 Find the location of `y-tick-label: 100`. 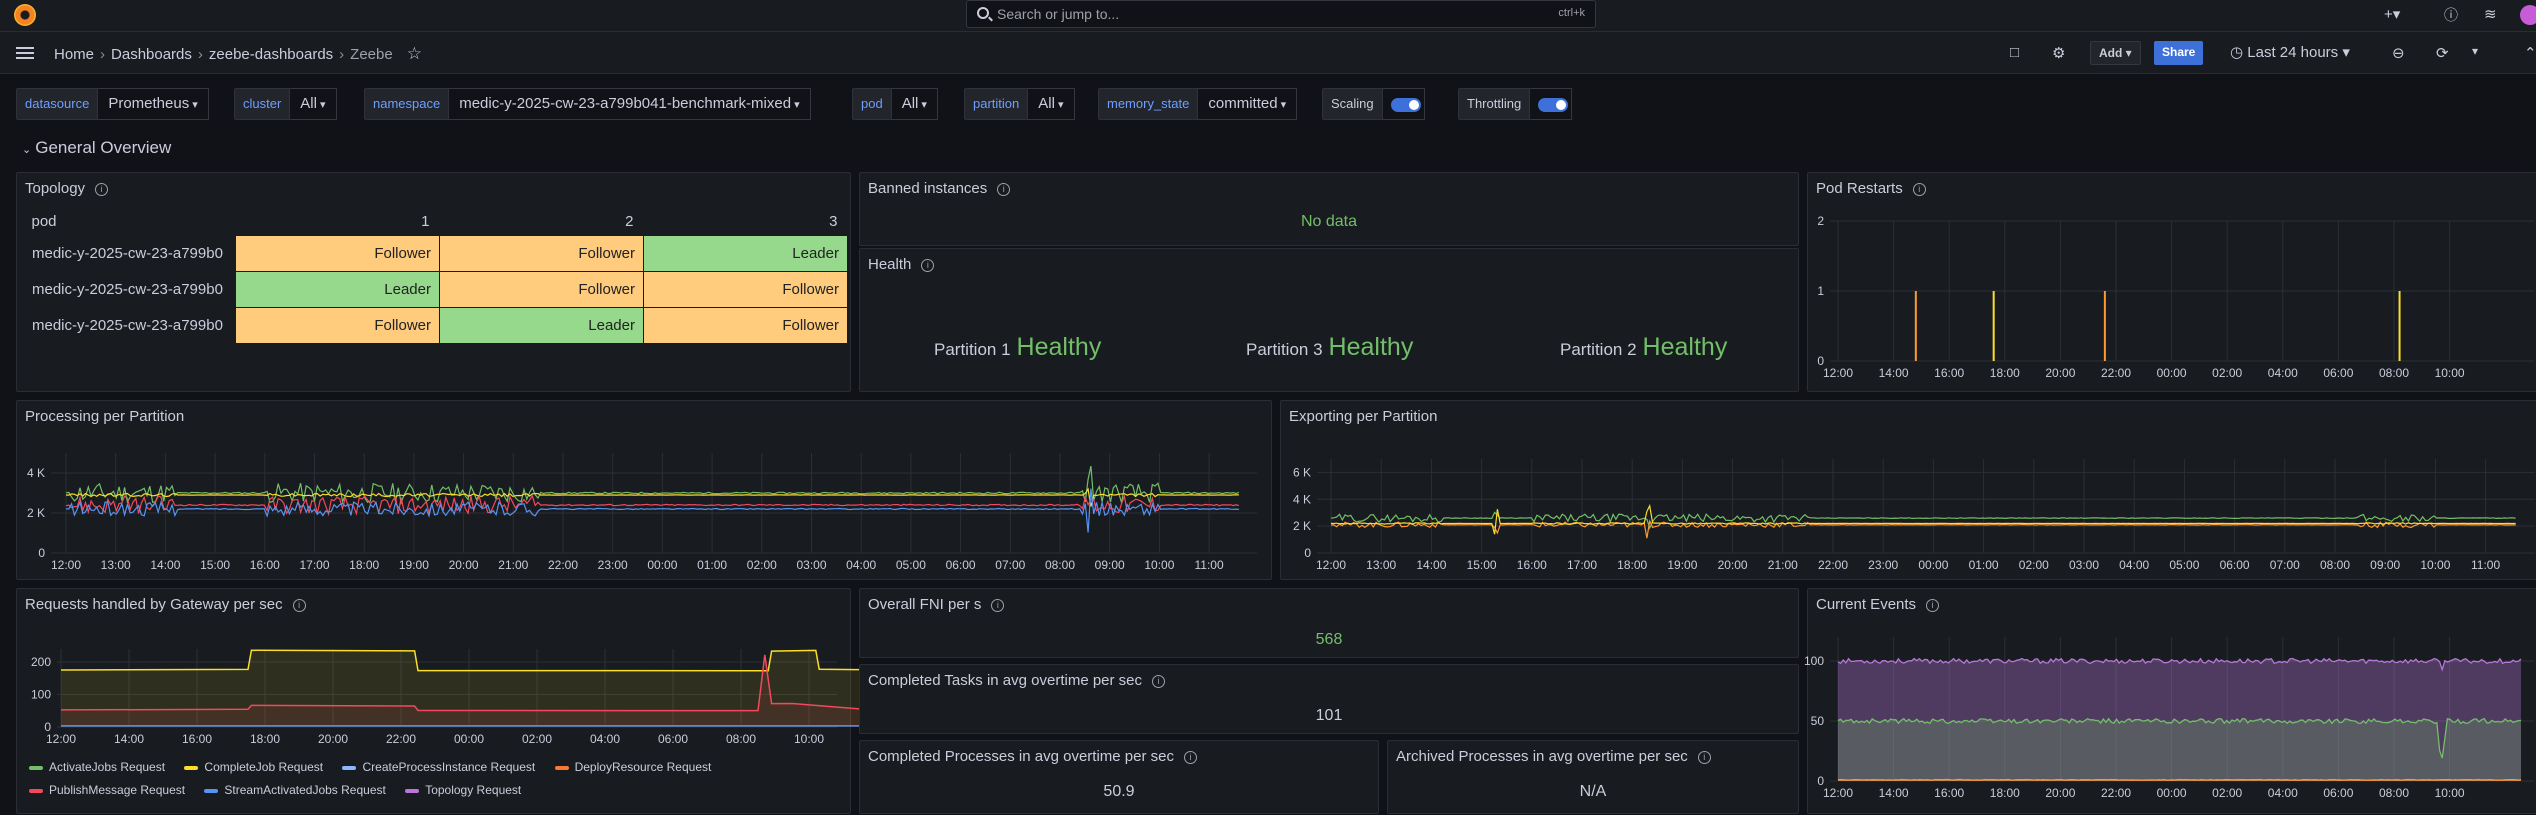

y-tick-label: 100 is located at coordinates (1814, 661).